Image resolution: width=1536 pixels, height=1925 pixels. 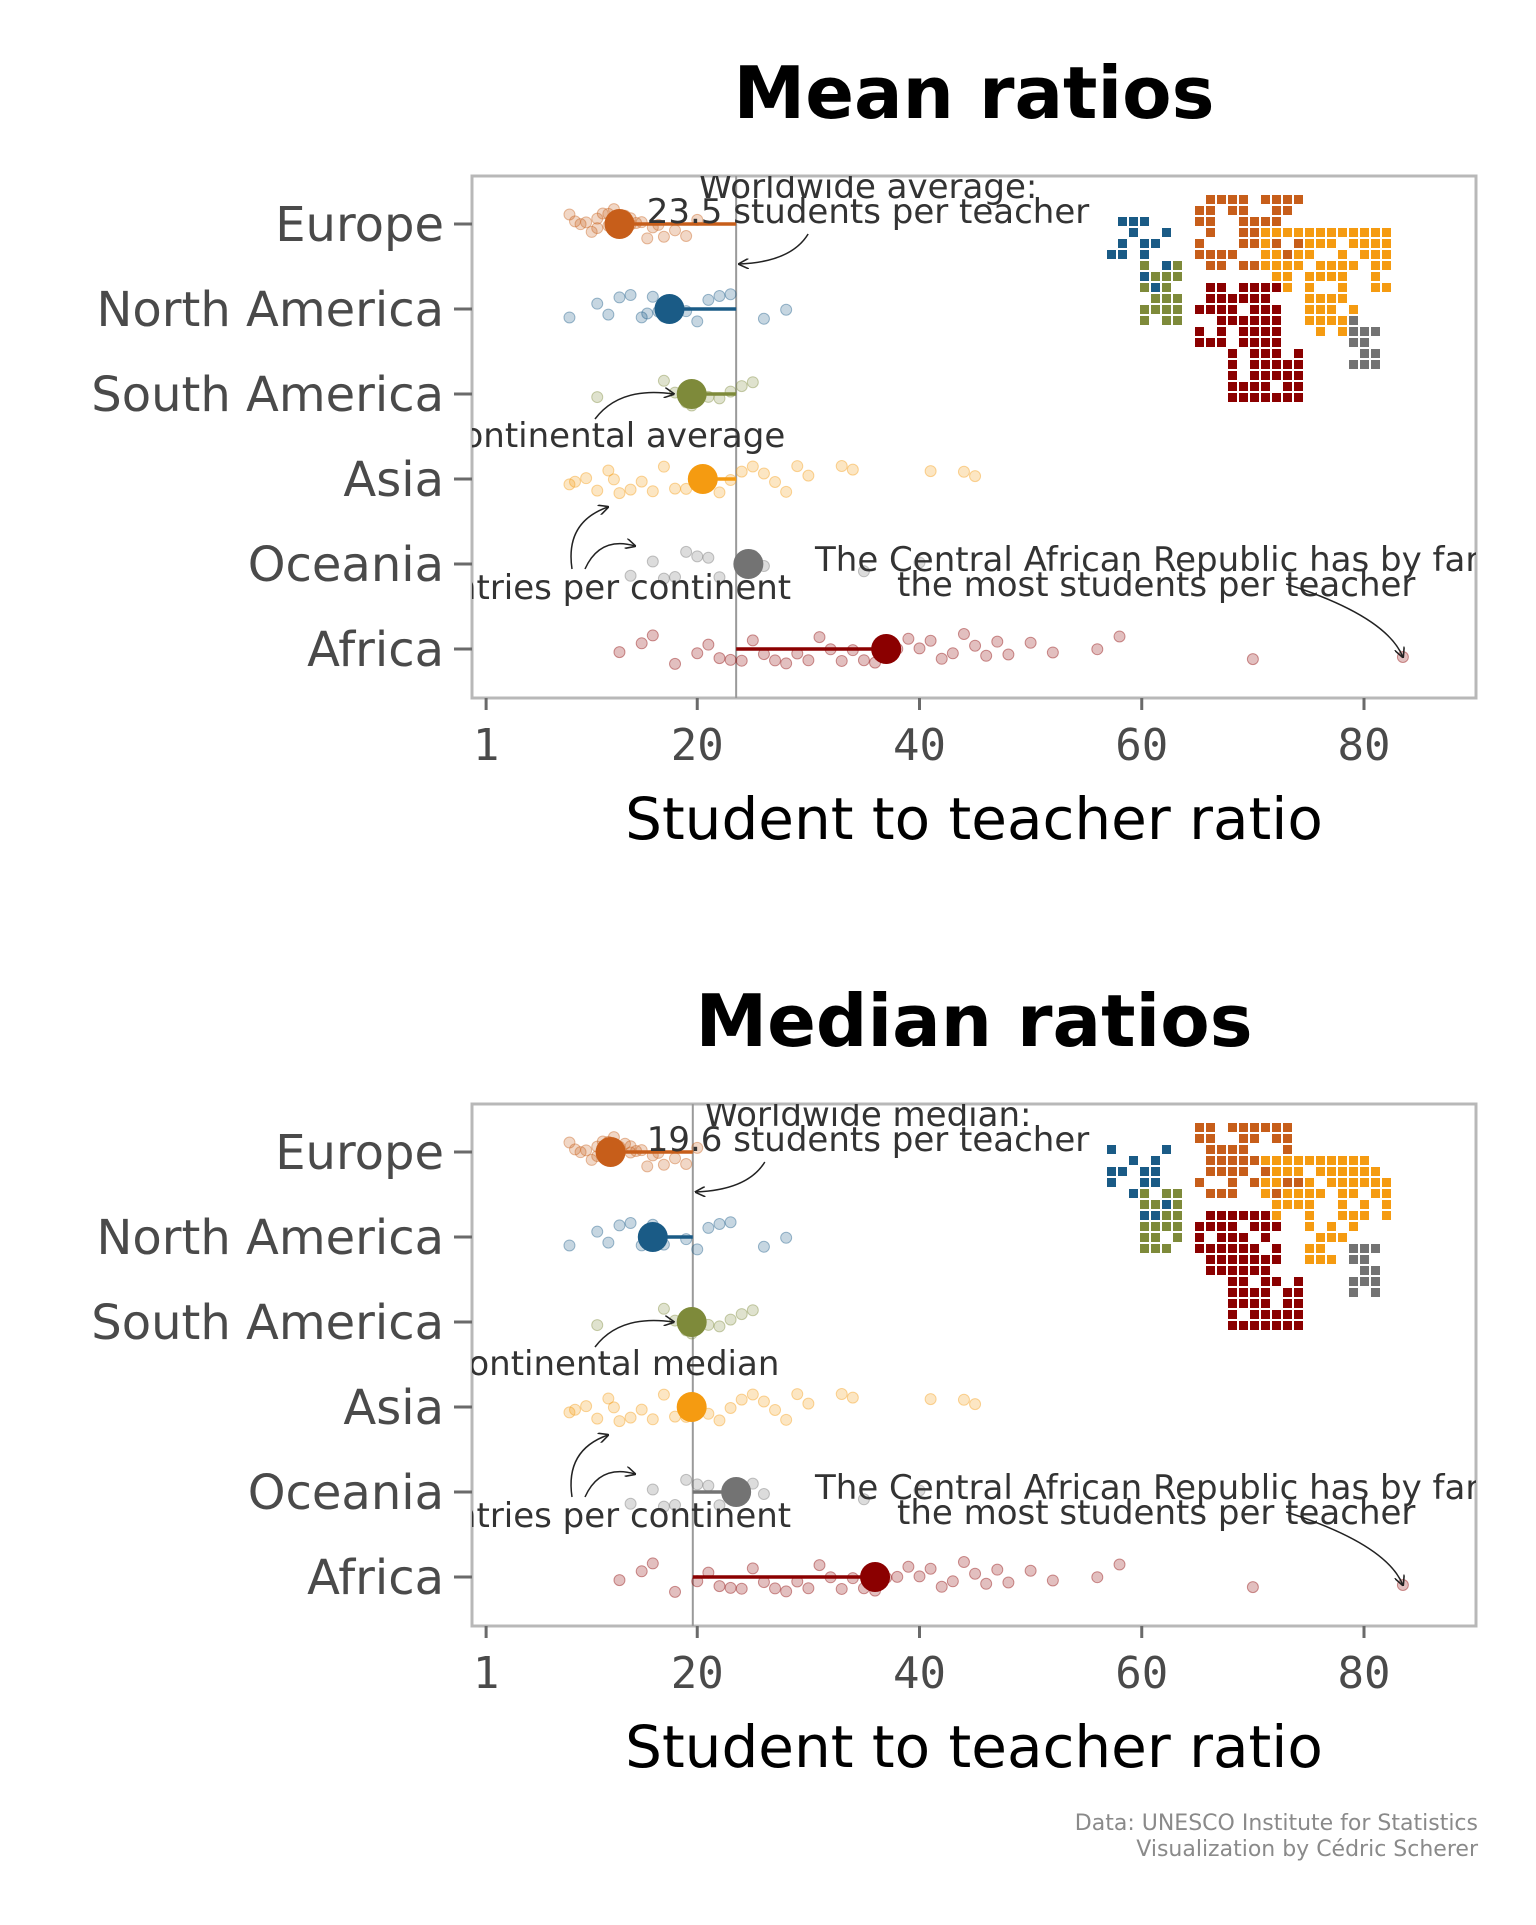 I want to click on continent-map-inset, so click(x=1249, y=298).